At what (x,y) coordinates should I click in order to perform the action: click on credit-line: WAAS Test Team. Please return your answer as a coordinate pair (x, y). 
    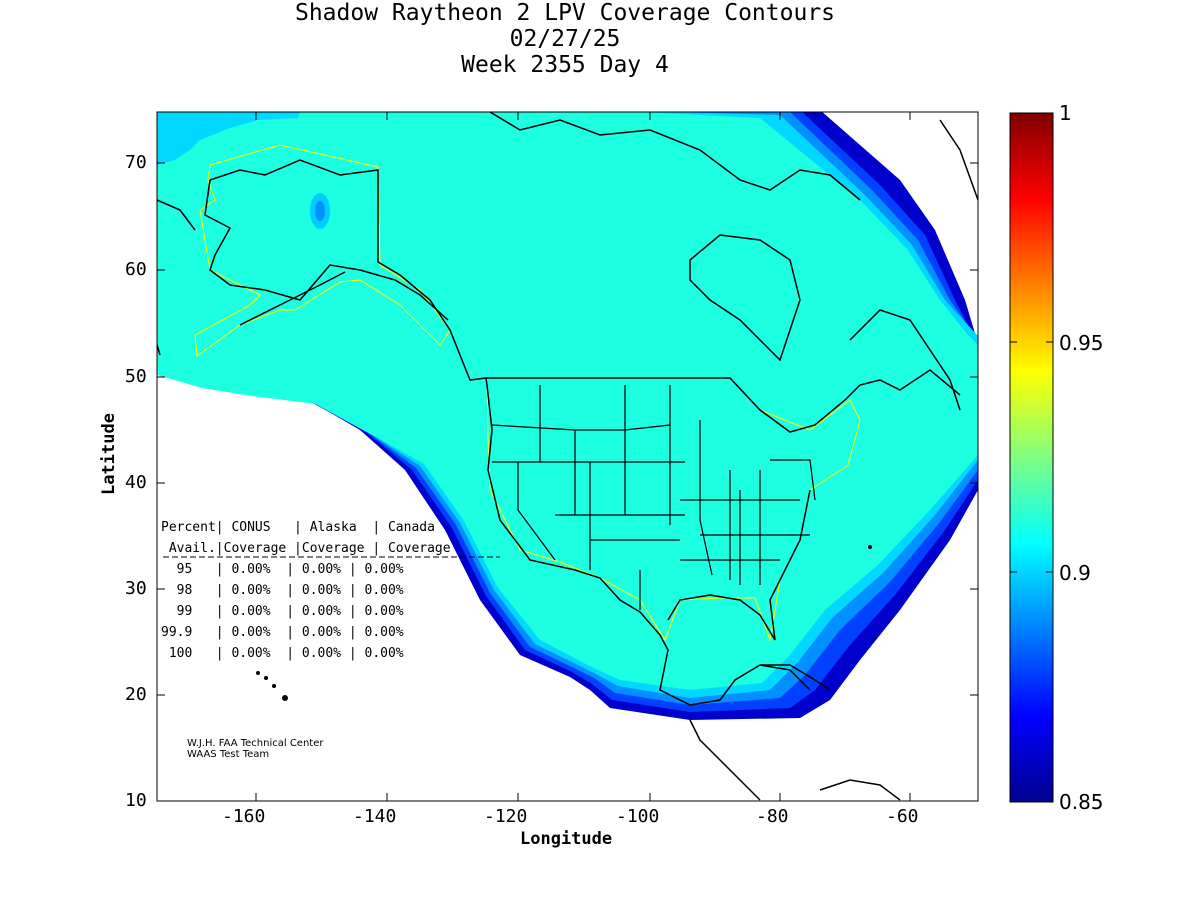
    Looking at the image, I should click on (228, 754).